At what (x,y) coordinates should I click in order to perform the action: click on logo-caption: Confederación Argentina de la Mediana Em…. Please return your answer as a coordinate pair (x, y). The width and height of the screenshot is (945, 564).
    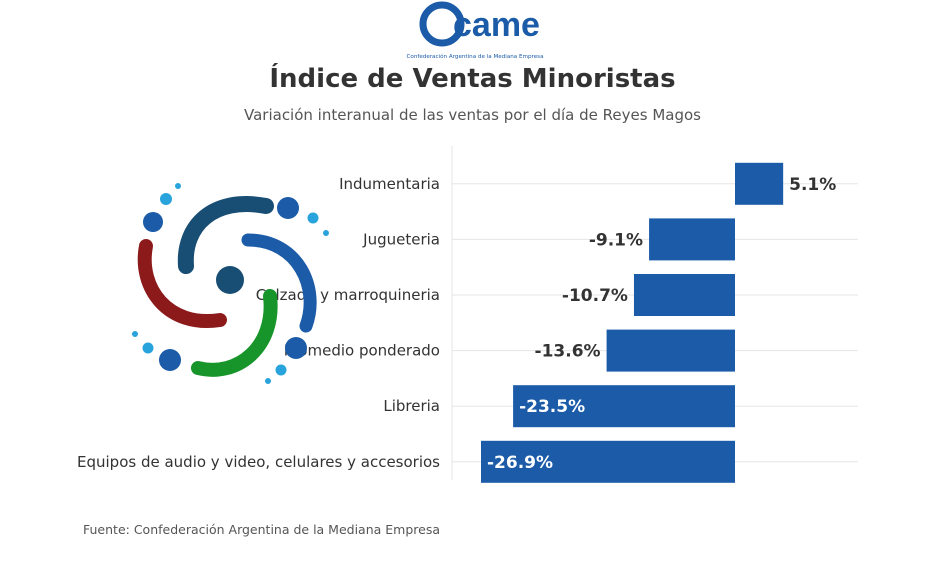
    Looking at the image, I should click on (474, 56).